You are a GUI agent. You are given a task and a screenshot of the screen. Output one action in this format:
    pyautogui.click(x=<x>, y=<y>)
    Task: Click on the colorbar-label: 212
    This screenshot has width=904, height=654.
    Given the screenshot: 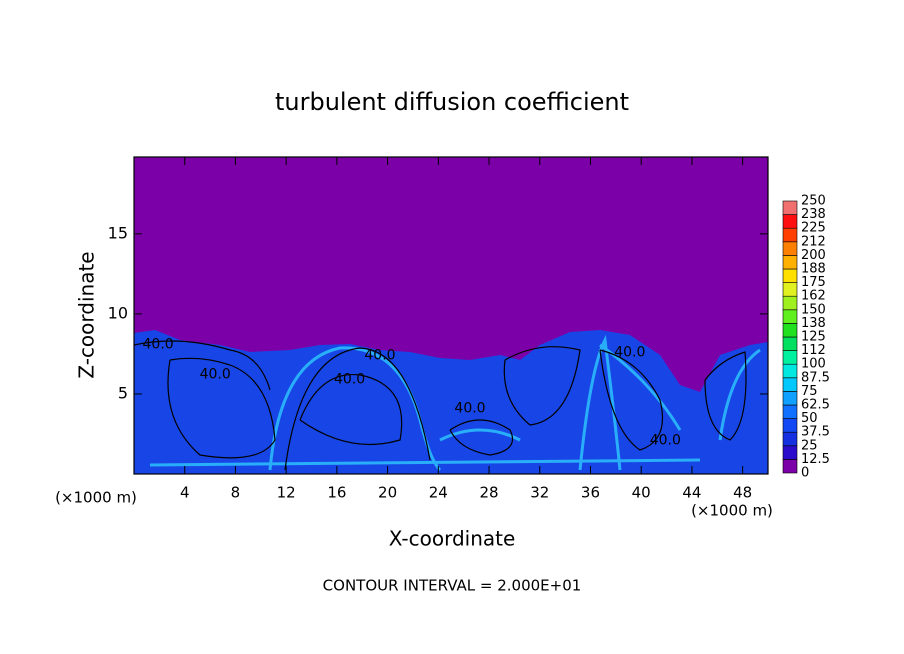 What is the action you would take?
    pyautogui.click(x=813, y=241)
    